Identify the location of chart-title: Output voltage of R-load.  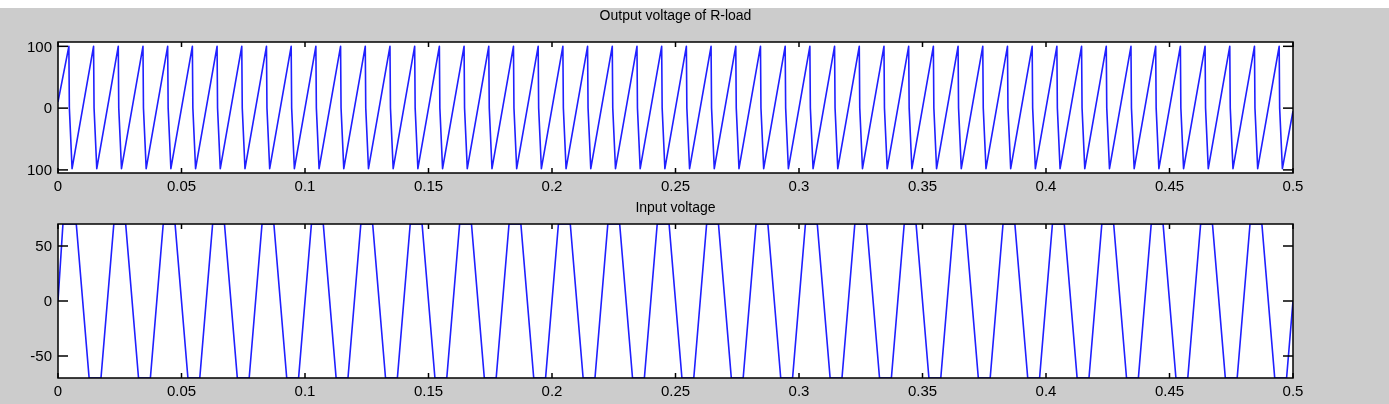
(675, 15).